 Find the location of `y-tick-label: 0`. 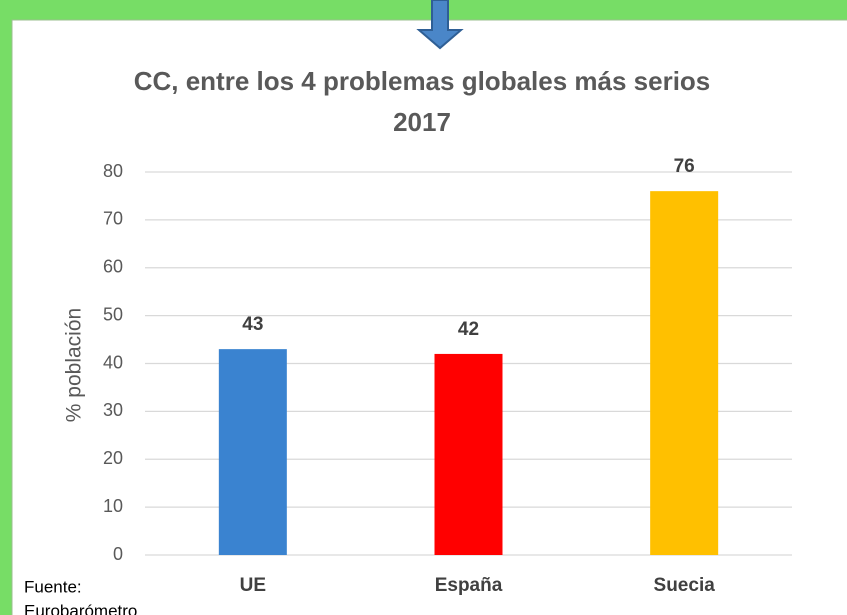

y-tick-label: 0 is located at coordinates (118, 554).